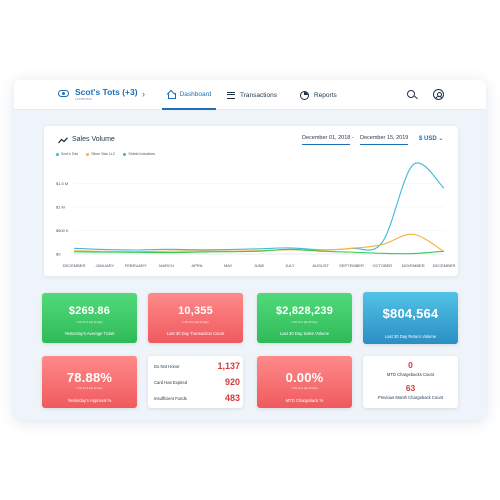  I want to click on y-tick-label: $500 K, so click(62, 230).